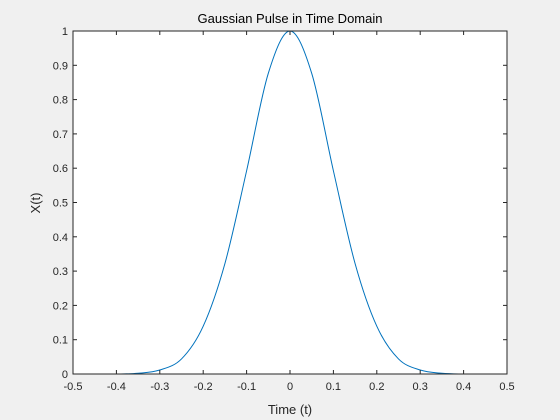  What do you see at coordinates (290, 409) in the screenshot?
I see `x-axis-label: Time (t)` at bounding box center [290, 409].